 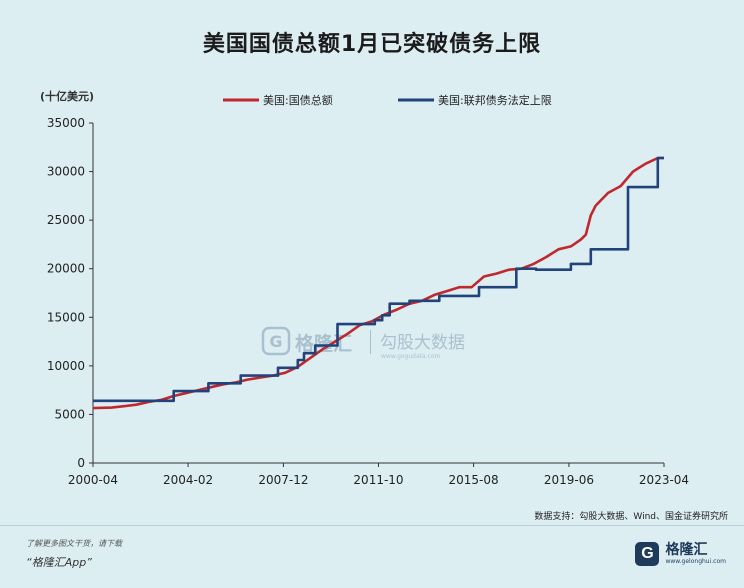 What do you see at coordinates (67, 96) in the screenshot?
I see `y-axis-unit-label: (十亿美元)` at bounding box center [67, 96].